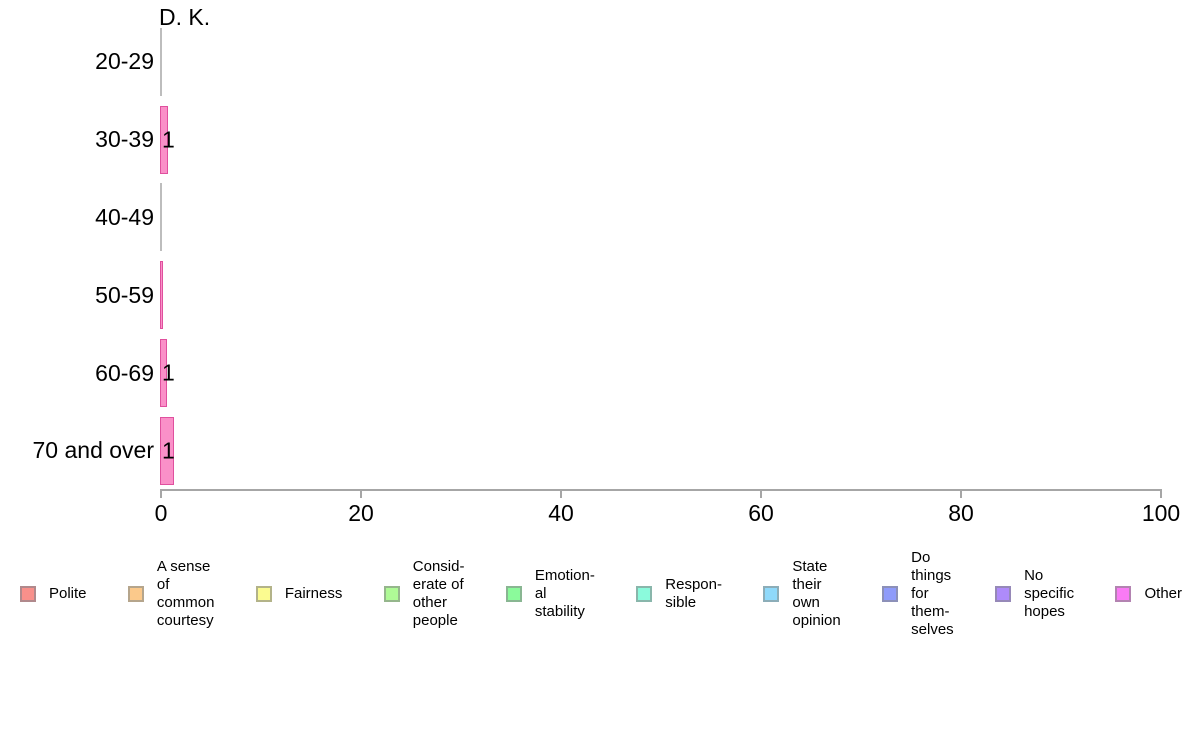 This screenshot has height=736, width=1188. I want to click on legend-label: State their own opinion, so click(816, 593).